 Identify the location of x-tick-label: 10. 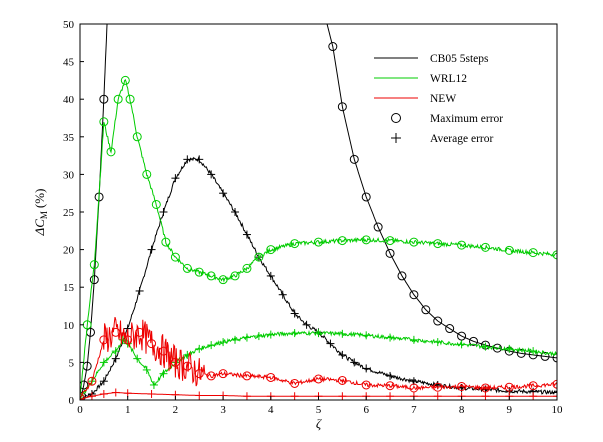
(558, 410).